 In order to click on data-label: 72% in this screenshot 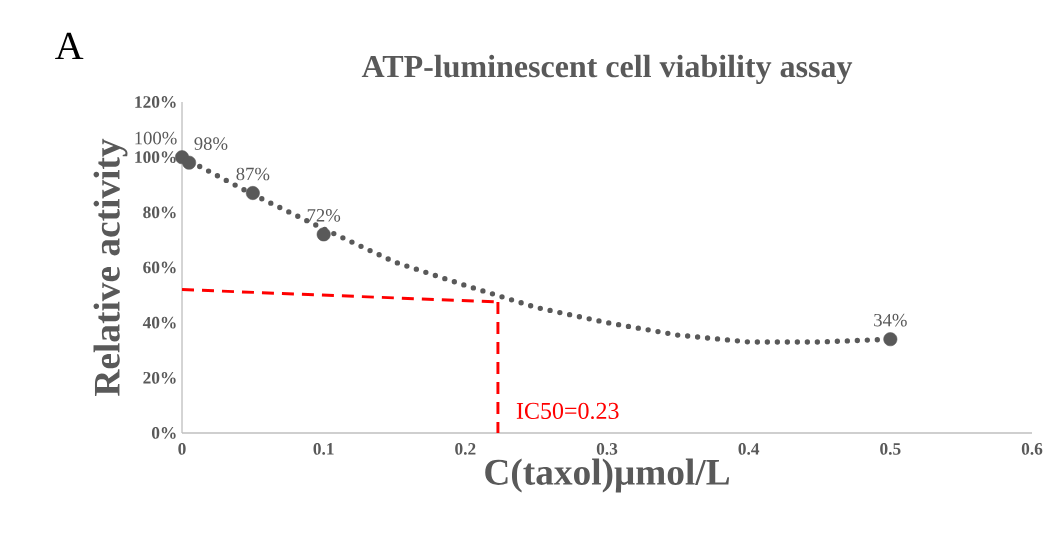, I will do `click(324, 215)`.